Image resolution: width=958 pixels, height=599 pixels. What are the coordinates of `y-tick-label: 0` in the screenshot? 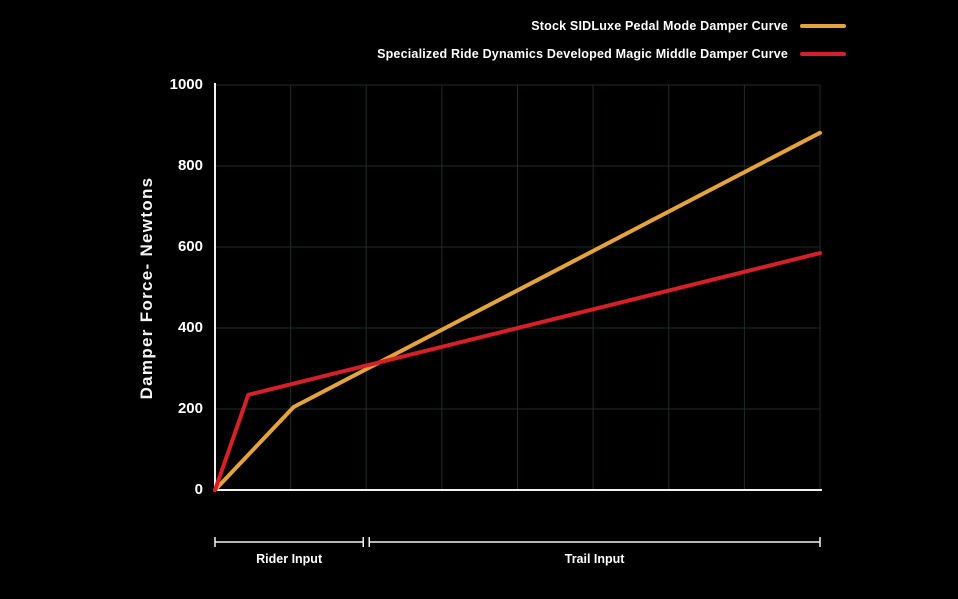 It's located at (198, 489).